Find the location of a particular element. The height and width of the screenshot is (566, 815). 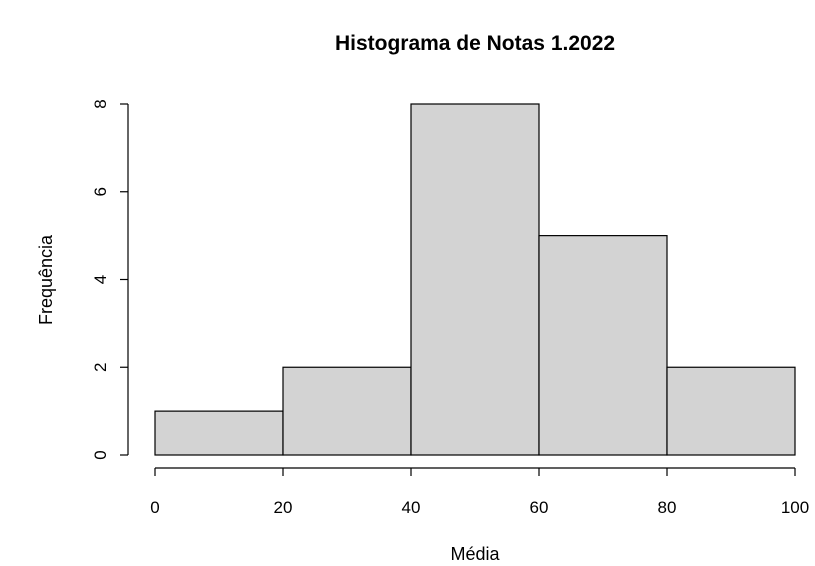

y-tick-label: 8 is located at coordinates (100, 103).